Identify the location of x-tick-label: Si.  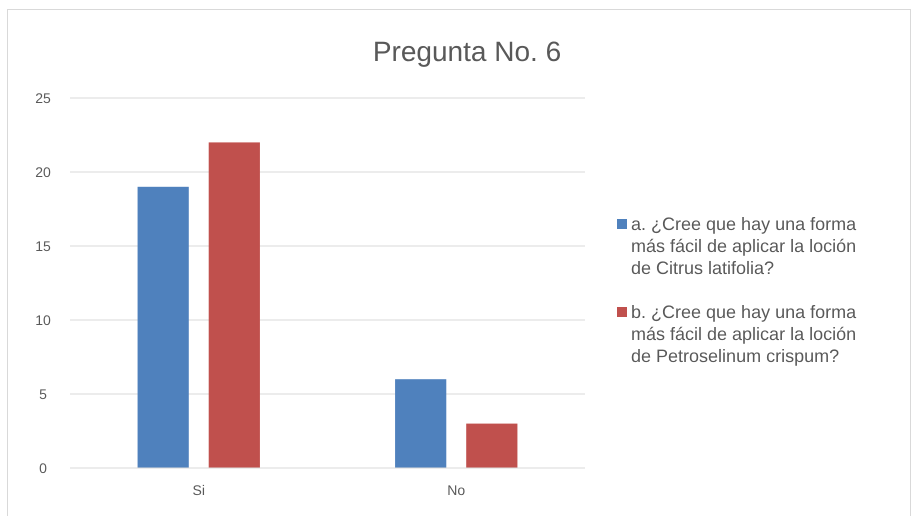
(198, 490).